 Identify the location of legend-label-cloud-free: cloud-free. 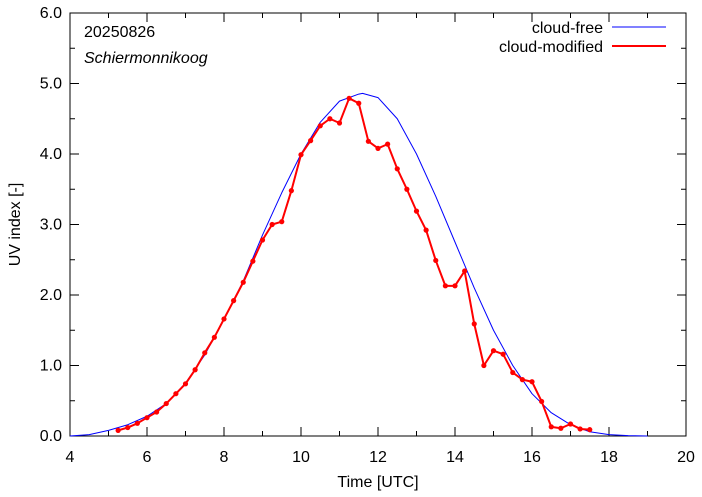
(567, 28).